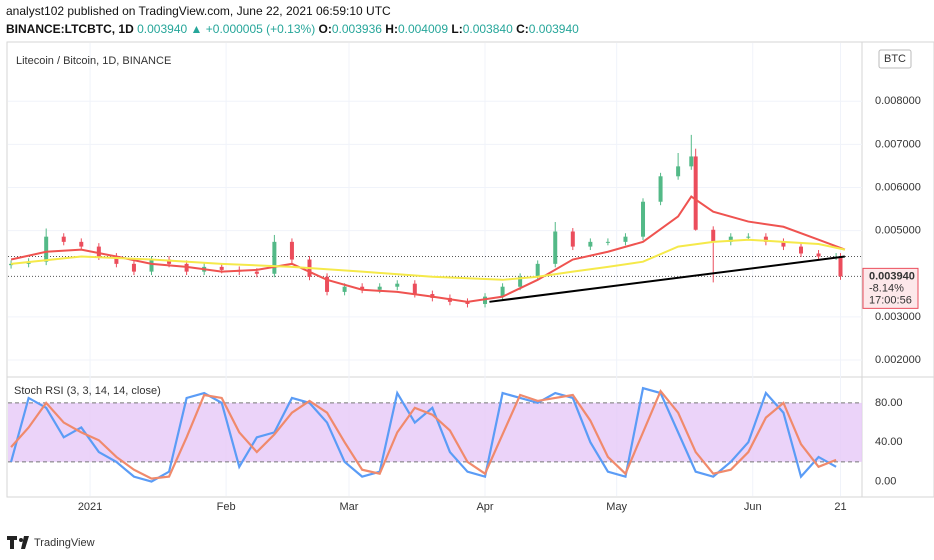 This screenshot has width=934, height=560. I want to click on price-timer: 17:00:56, so click(890, 300).